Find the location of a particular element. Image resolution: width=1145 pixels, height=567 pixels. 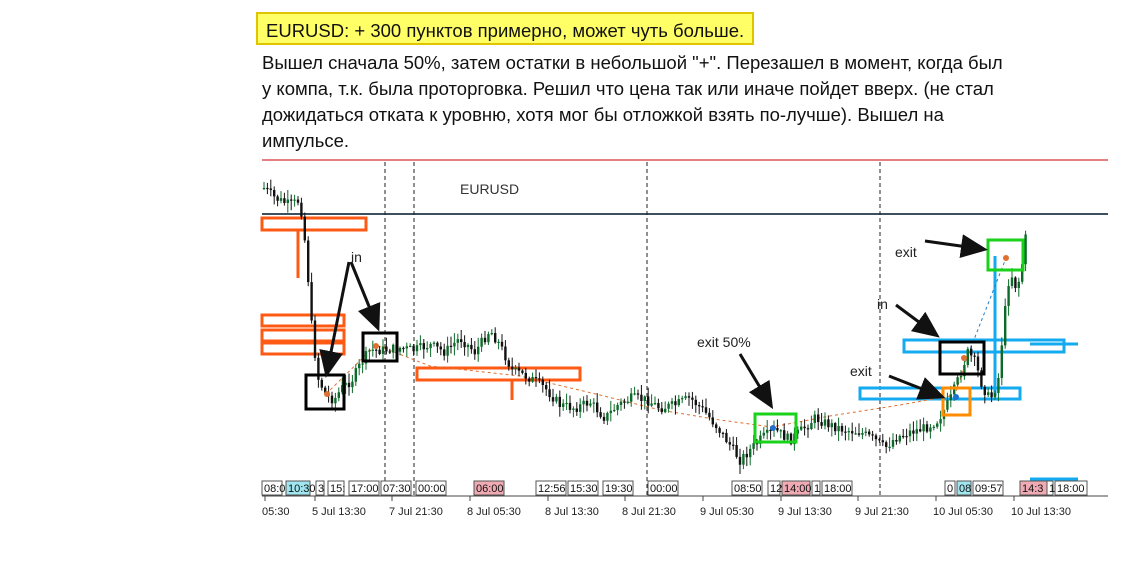

symbol-label: EURUSD is located at coordinates (489, 189).